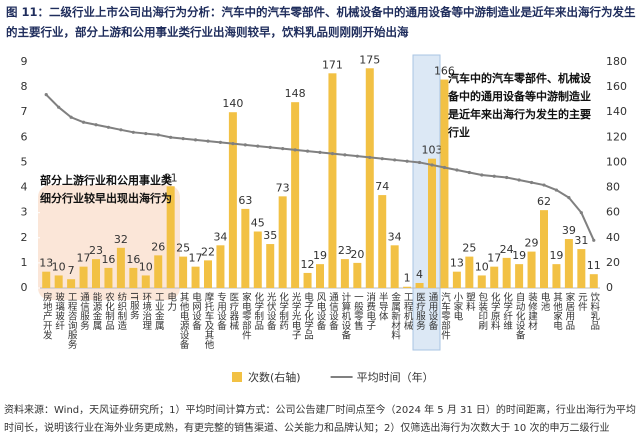 Image resolution: width=640 pixels, height=439 pixels. What do you see at coordinates (158, 246) in the screenshot?
I see `data-label: 26` at bounding box center [158, 246].